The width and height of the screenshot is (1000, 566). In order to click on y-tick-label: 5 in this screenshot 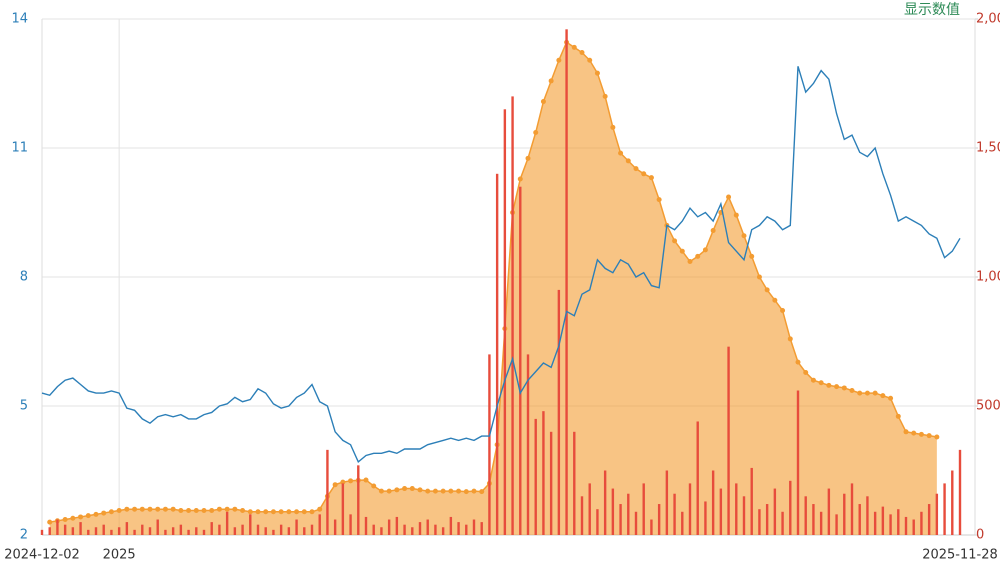, I will do `click(24, 406)`.